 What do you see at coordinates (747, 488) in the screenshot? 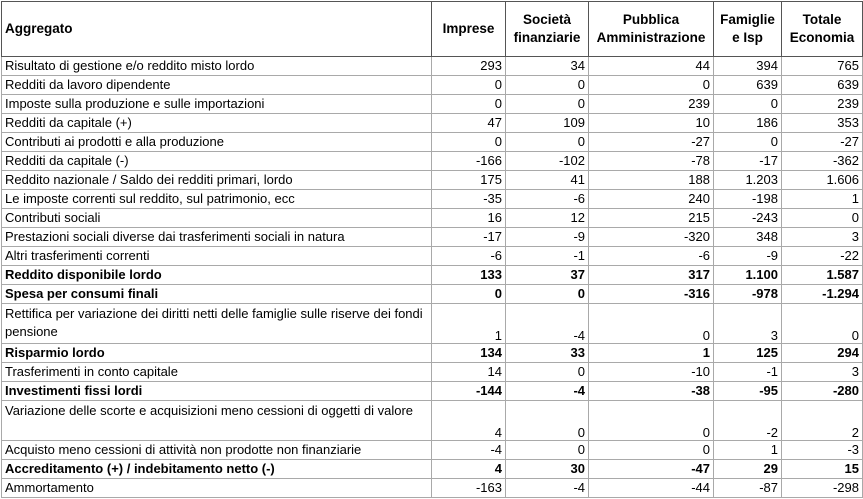
I see `row-value: -87` at bounding box center [747, 488].